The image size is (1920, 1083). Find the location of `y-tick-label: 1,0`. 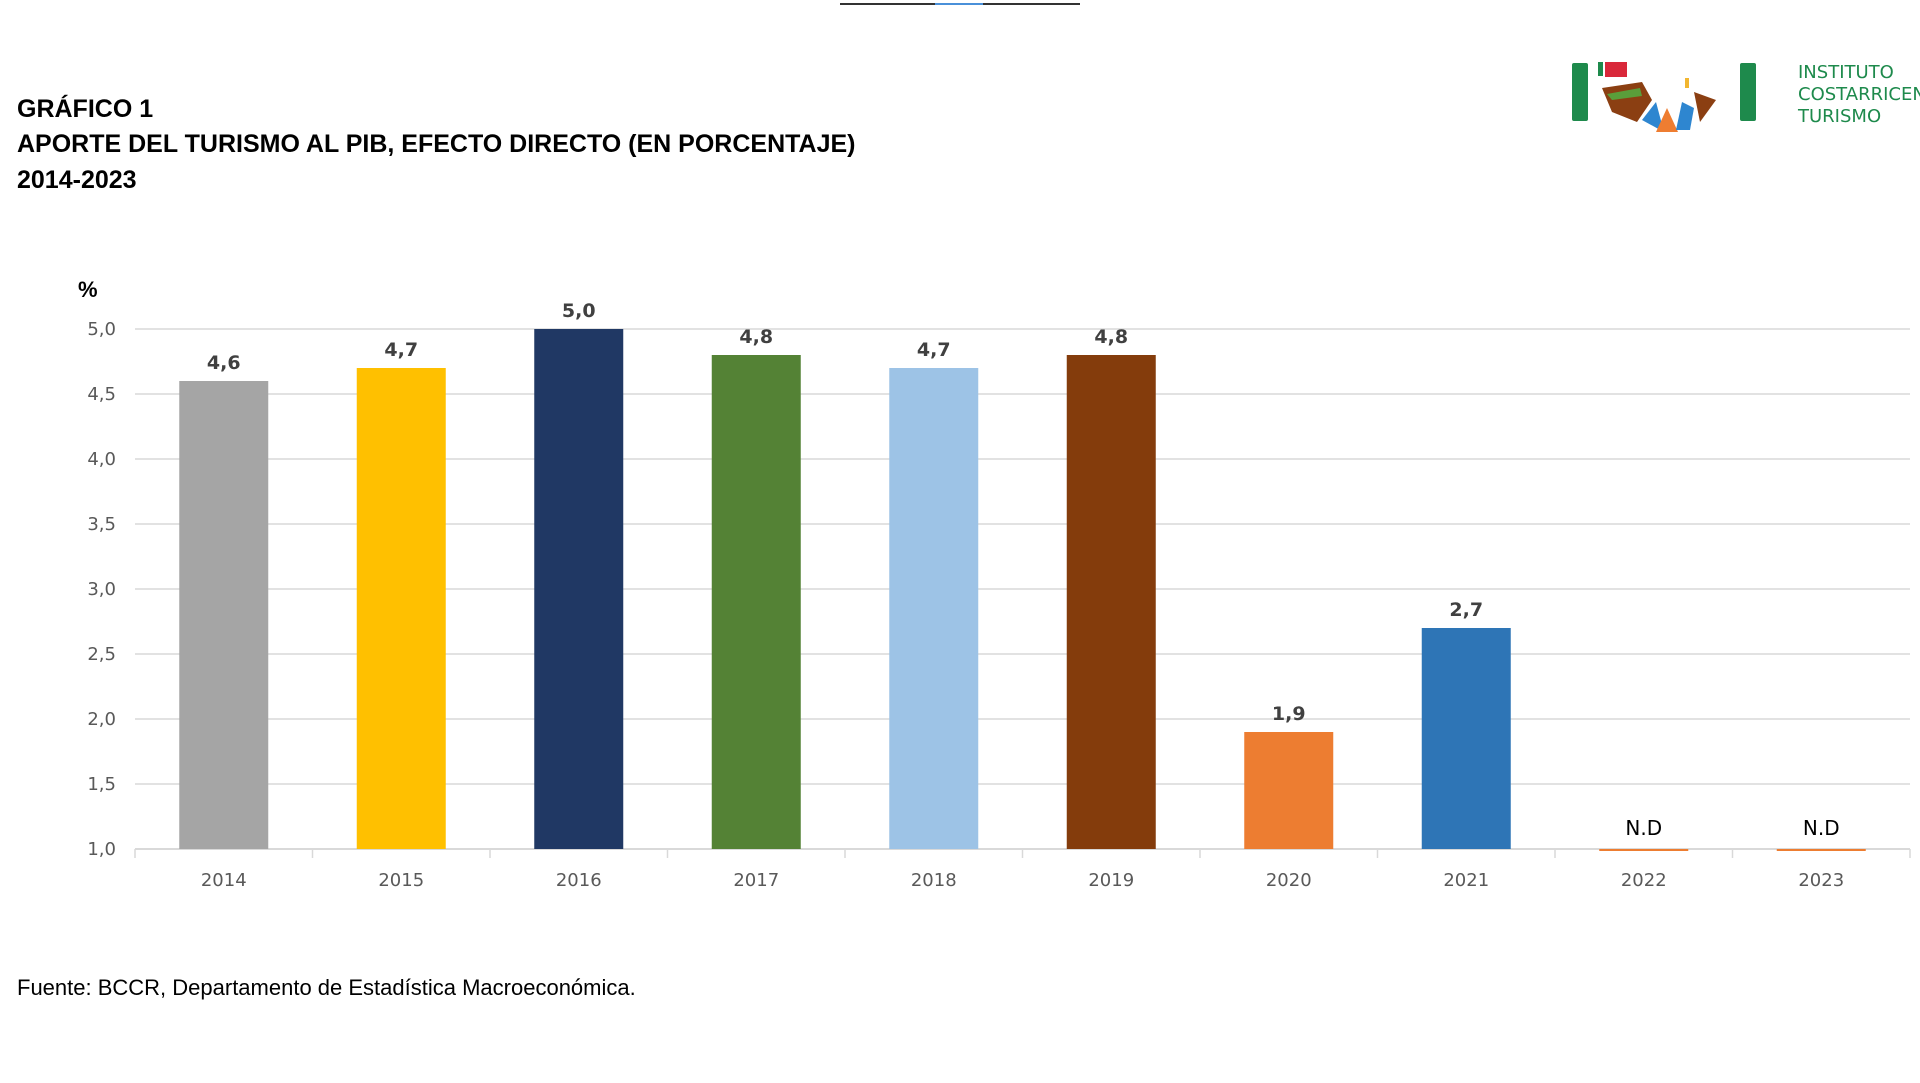

y-tick-label: 1,0 is located at coordinates (101, 849).